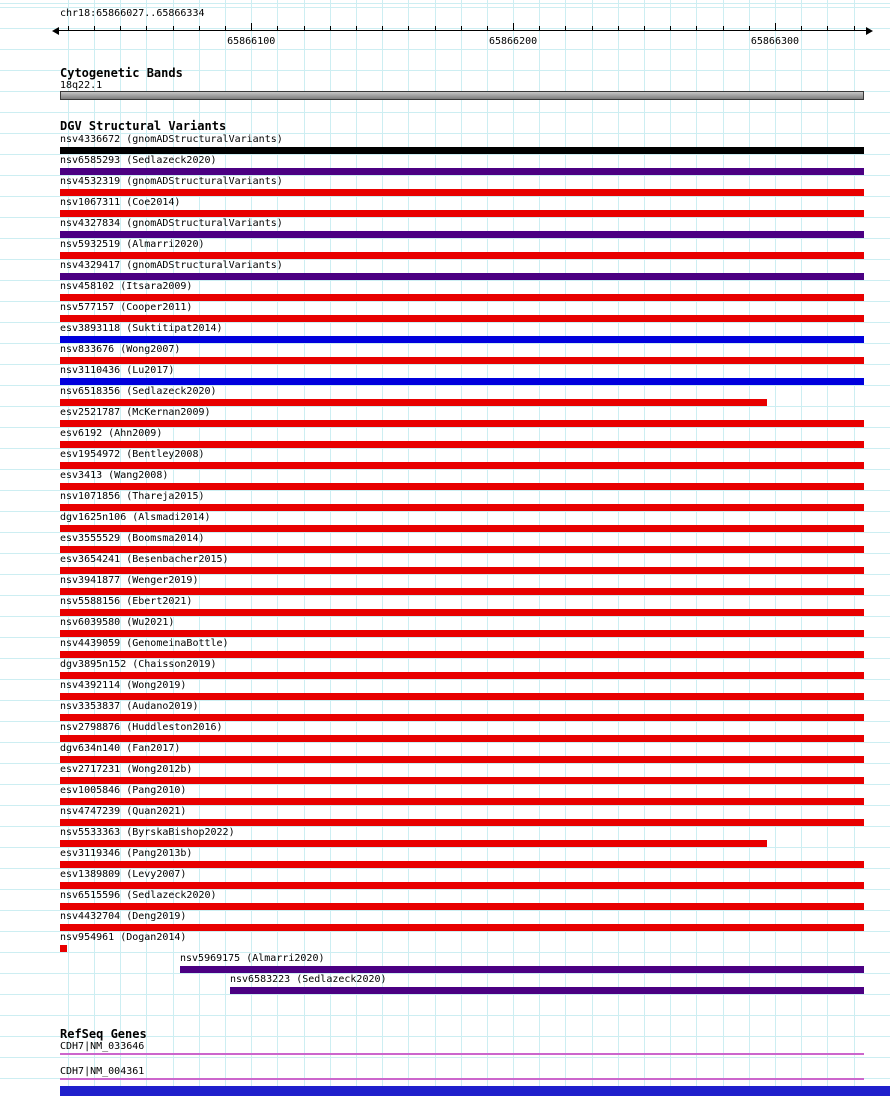 The height and width of the screenshot is (1096, 890). Describe the element at coordinates (129, 706) in the screenshot. I see `variant-label: nsv3353837 (Audano2019)` at that location.